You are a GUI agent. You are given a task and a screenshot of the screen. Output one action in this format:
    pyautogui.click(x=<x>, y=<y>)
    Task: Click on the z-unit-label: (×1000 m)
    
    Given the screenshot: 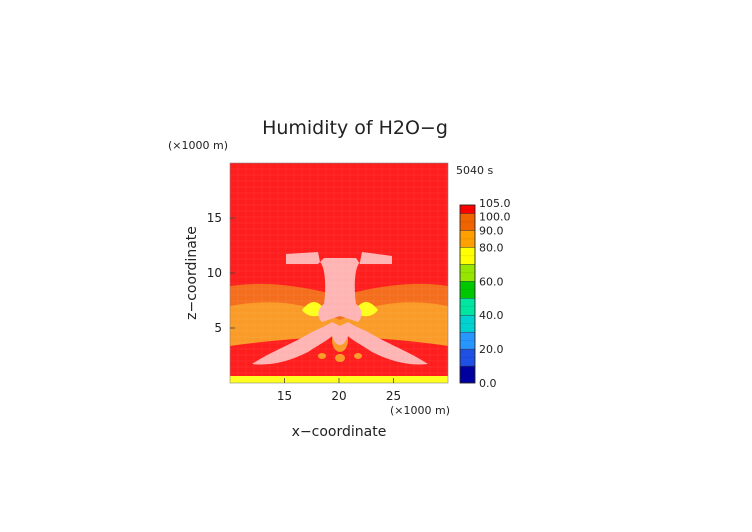 What is the action you would take?
    pyautogui.click(x=198, y=145)
    